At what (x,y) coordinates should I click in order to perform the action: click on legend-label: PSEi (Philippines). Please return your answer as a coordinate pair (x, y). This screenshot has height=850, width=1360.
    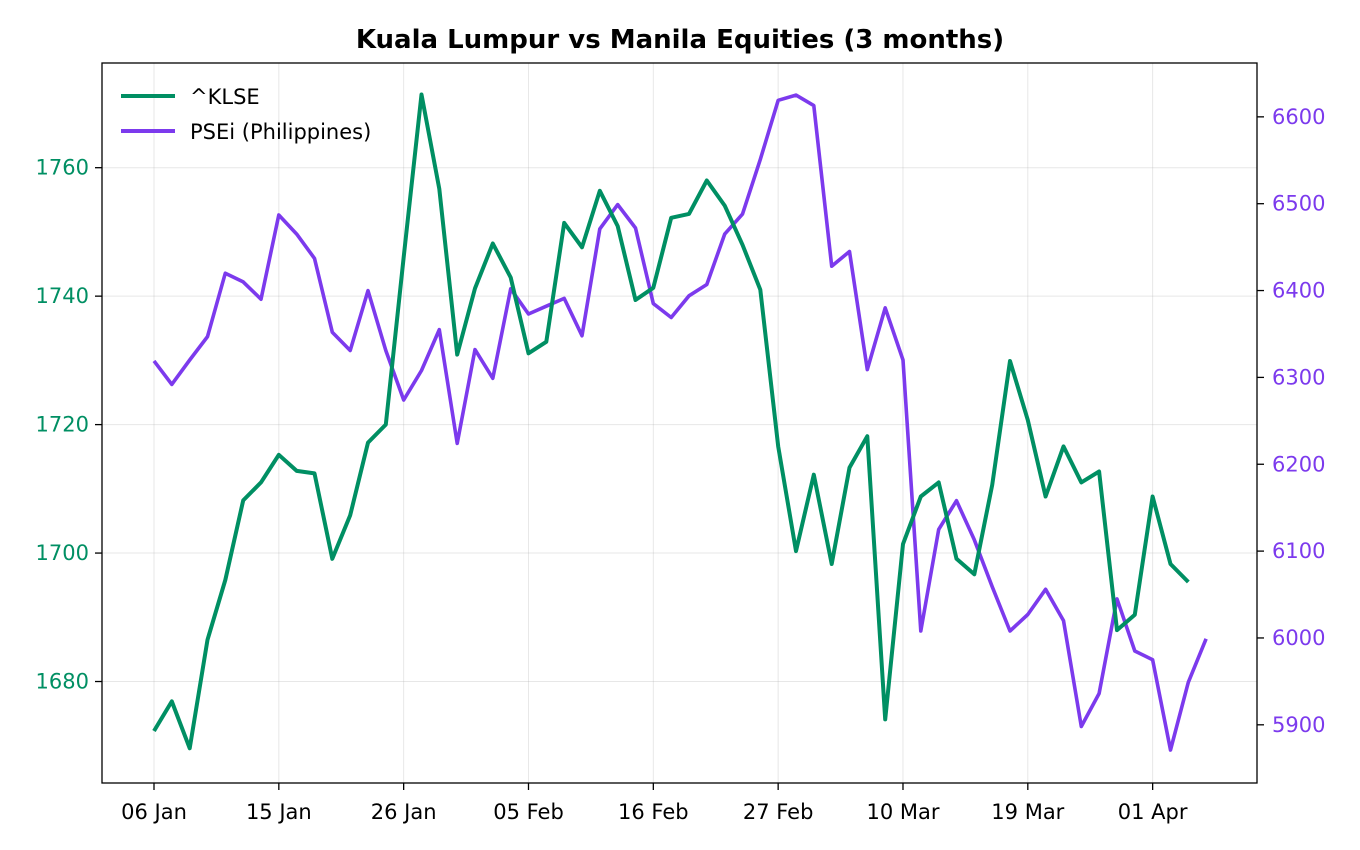
    Looking at the image, I should click on (280, 132).